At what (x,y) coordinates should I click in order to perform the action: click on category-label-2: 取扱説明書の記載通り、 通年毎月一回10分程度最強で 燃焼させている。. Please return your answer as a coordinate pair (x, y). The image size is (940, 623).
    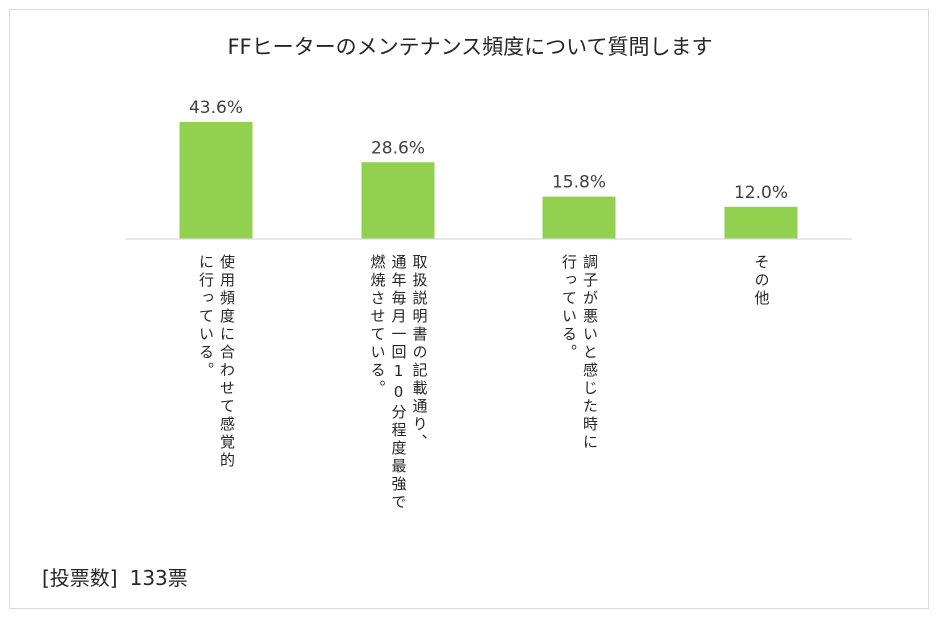
    Looking at the image, I should click on (398, 383).